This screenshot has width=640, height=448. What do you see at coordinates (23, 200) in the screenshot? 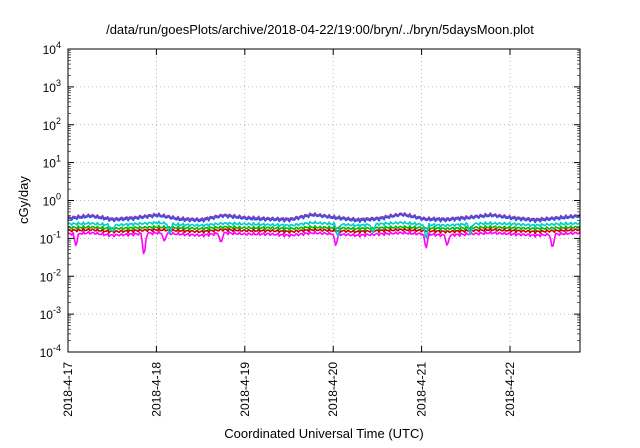
I see `y-axis-label: cGy/day` at bounding box center [23, 200].